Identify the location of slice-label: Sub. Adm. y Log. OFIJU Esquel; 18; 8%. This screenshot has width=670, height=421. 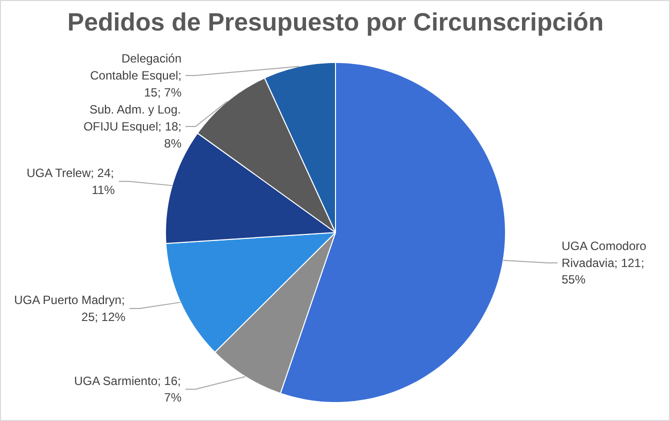
(132, 126).